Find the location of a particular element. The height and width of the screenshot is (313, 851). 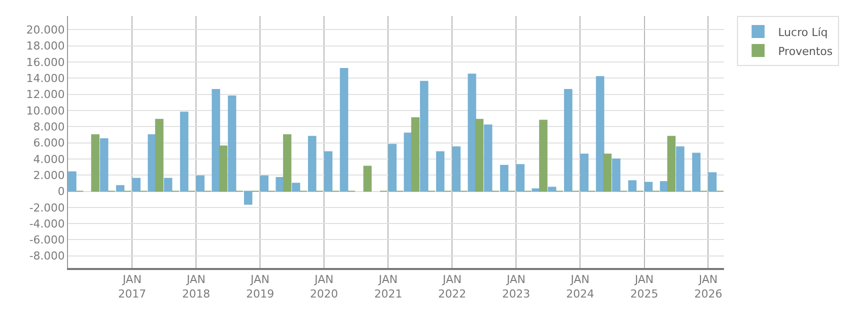

legend-label: Lucro Líq is located at coordinates (803, 32).